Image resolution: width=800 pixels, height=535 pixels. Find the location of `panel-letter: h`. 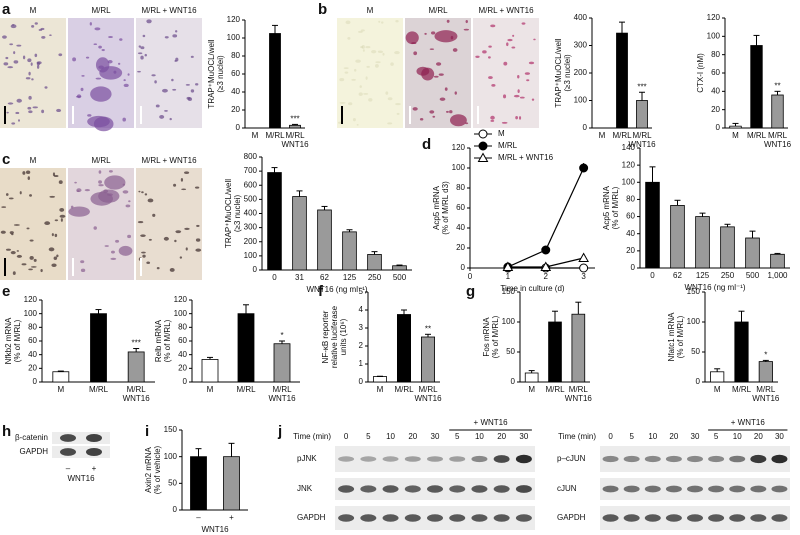

panel-letter: h is located at coordinates (6, 431).